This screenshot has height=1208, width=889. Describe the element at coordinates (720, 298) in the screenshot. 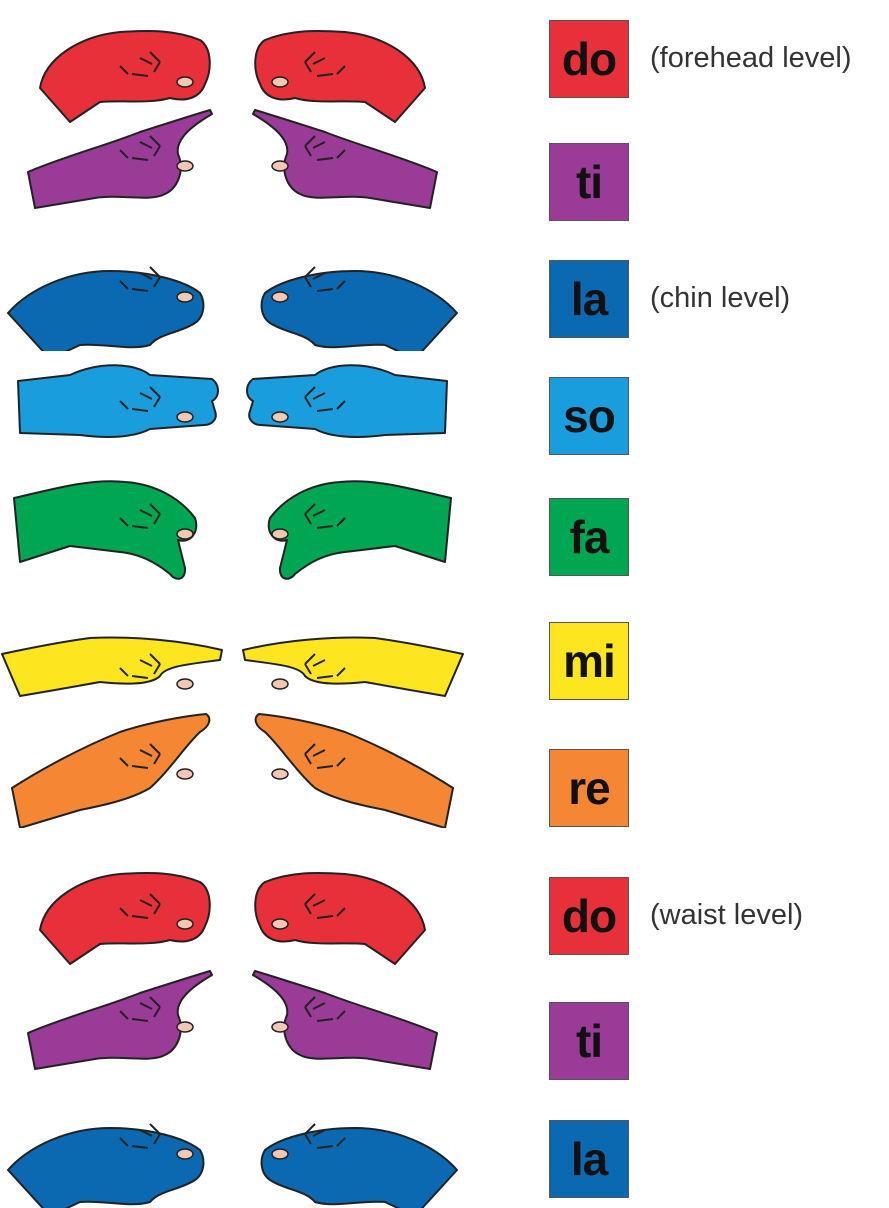

I see `level-note: (chin level)` at that location.